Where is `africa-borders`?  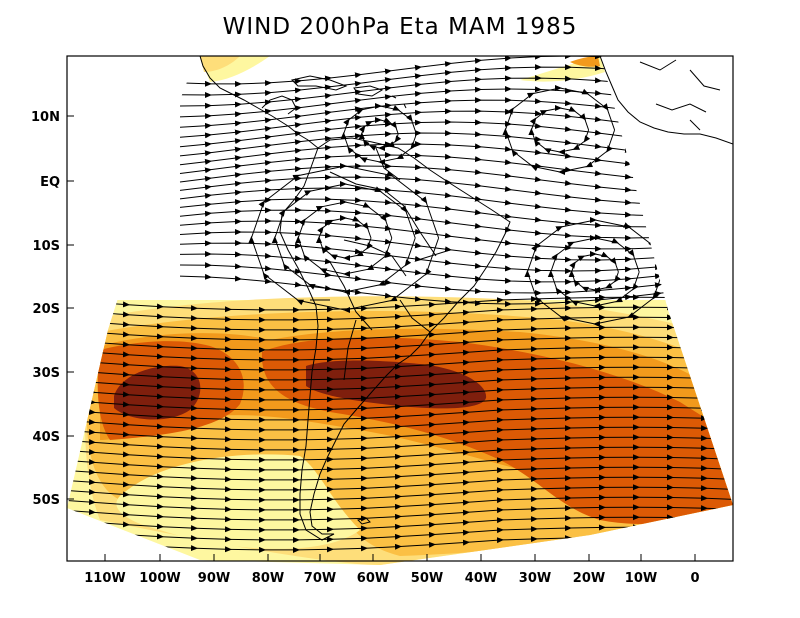
africa-borders is located at coordinates (680, 95).